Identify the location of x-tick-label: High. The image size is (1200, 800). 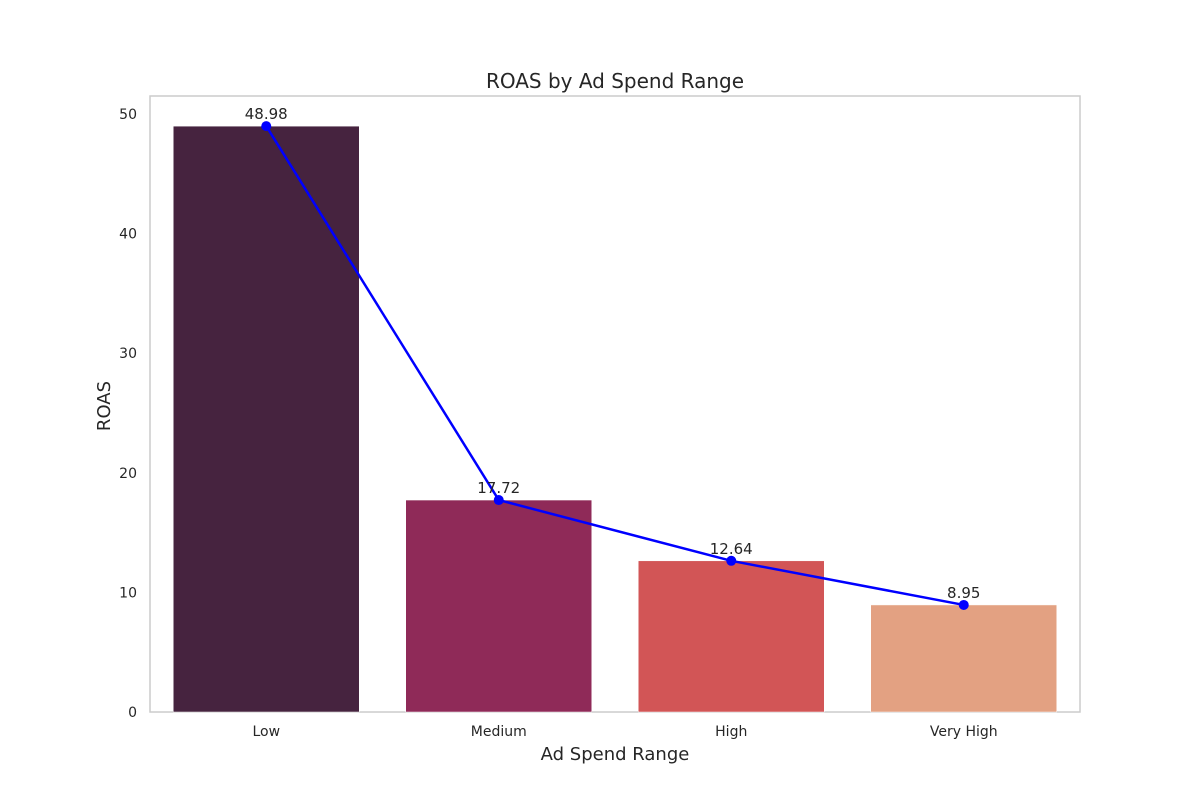
(731, 732).